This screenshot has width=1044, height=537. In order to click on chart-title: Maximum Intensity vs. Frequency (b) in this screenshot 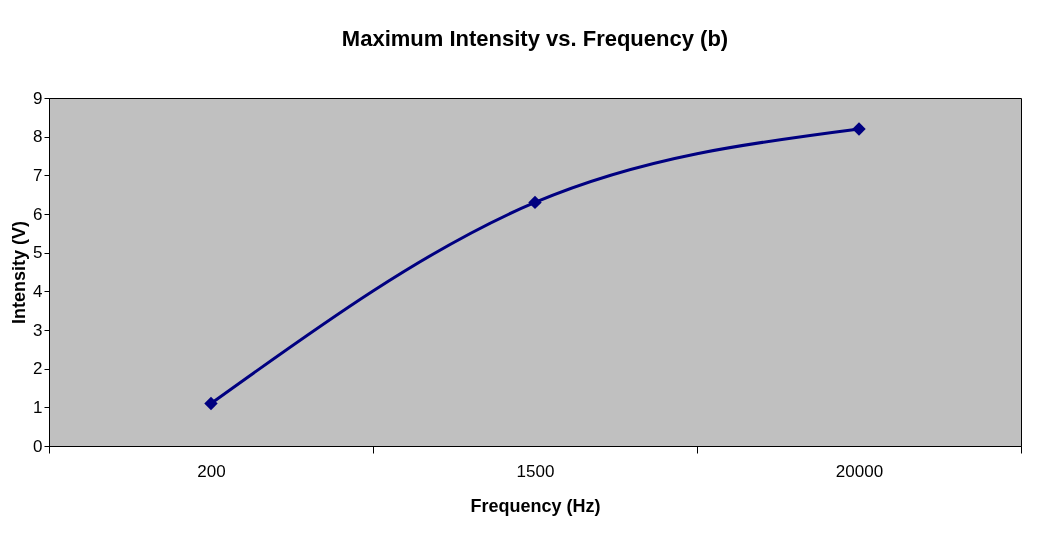, I will do `click(535, 38)`.